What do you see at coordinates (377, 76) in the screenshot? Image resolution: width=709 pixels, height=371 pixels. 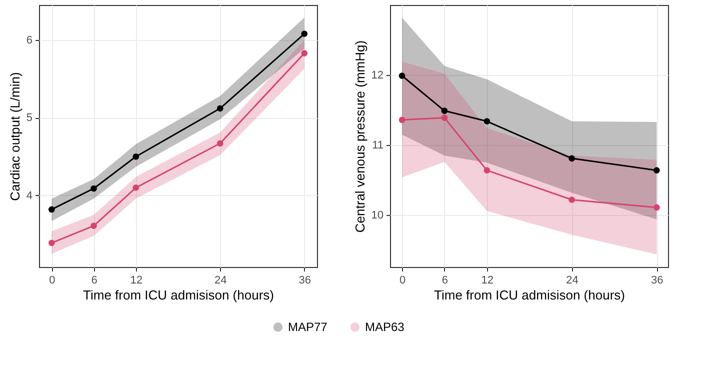 I see `y-tick-label: 12` at bounding box center [377, 76].